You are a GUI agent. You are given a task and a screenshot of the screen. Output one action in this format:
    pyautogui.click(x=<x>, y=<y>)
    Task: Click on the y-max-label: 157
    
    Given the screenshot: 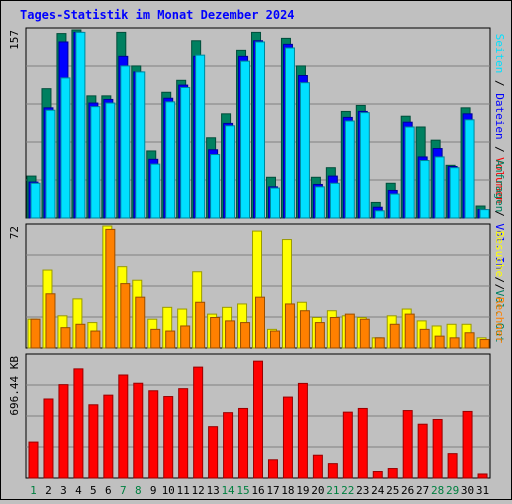 What is the action you would take?
    pyautogui.click(x=14, y=40)
    